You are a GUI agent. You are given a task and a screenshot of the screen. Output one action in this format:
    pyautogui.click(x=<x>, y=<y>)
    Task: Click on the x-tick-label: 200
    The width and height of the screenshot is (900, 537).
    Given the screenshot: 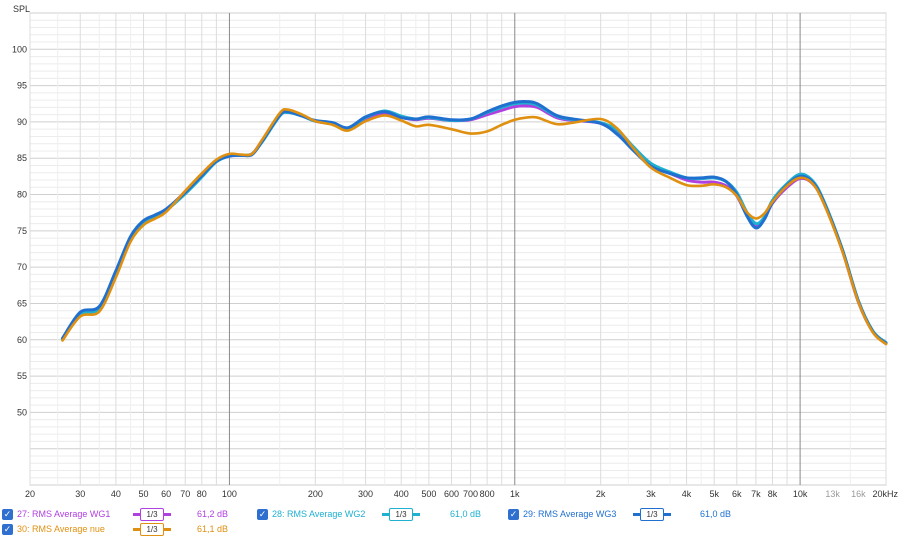 What is the action you would take?
    pyautogui.click(x=315, y=494)
    